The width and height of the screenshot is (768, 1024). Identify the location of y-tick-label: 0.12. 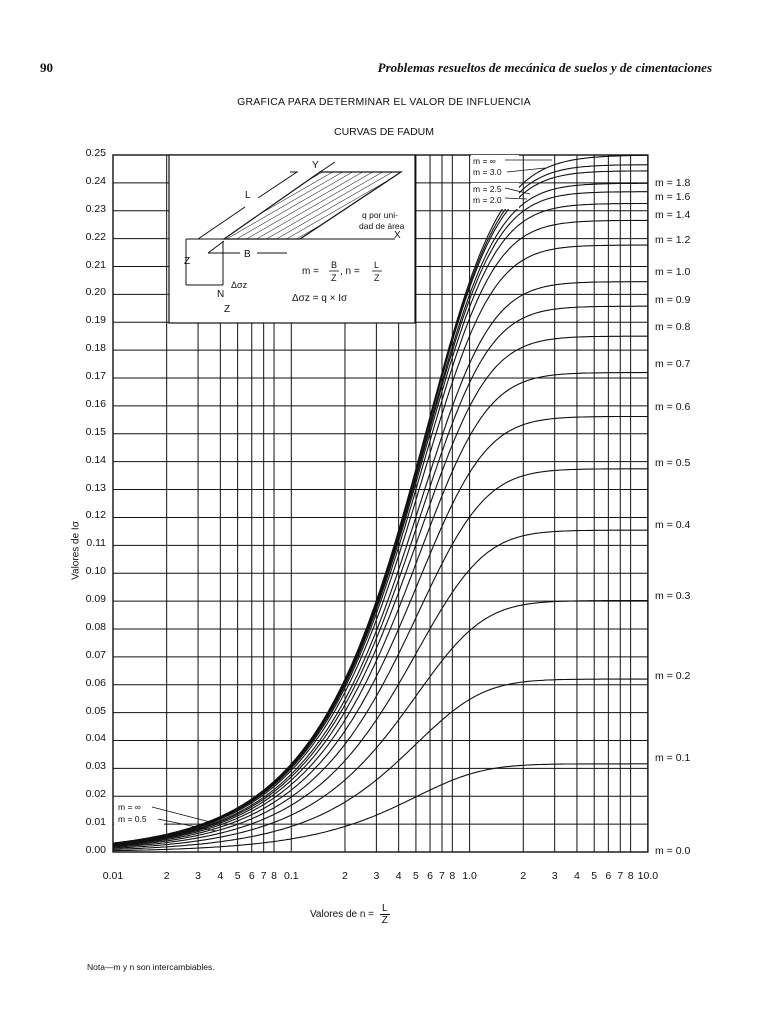
(95, 515).